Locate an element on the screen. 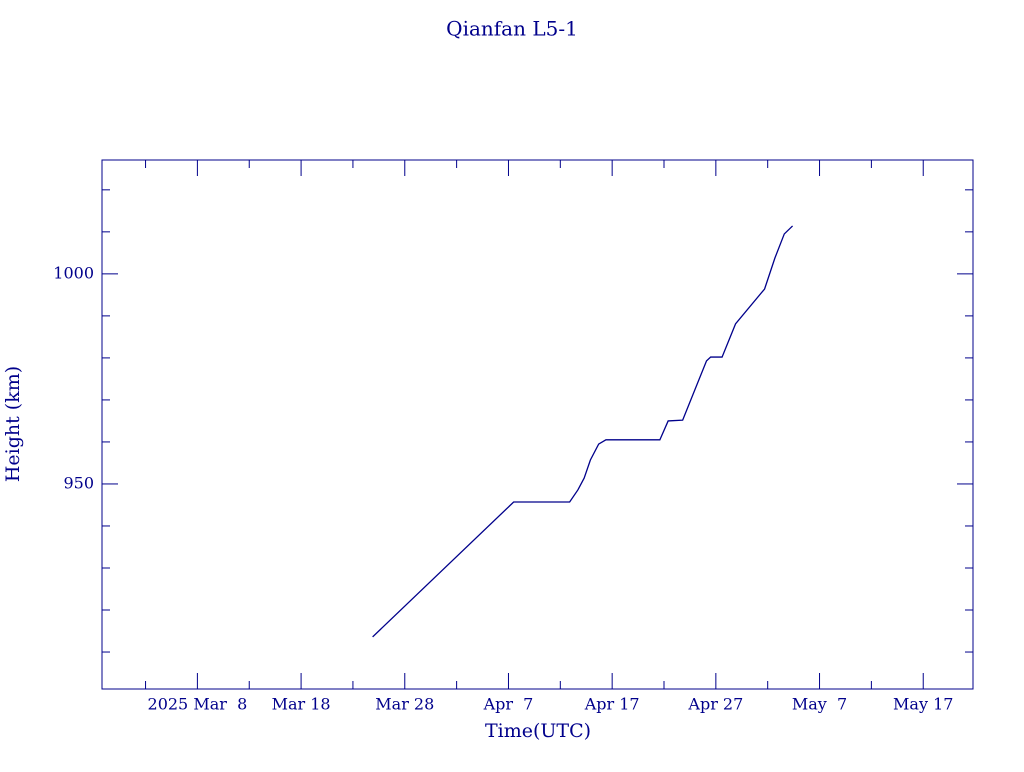  x-tick-label: May 17 is located at coordinates (923, 704).